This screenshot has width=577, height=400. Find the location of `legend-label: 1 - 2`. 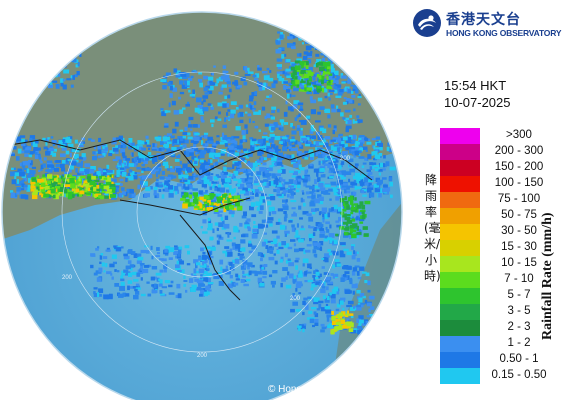

legend-label: 1 - 2 is located at coordinates (519, 343).